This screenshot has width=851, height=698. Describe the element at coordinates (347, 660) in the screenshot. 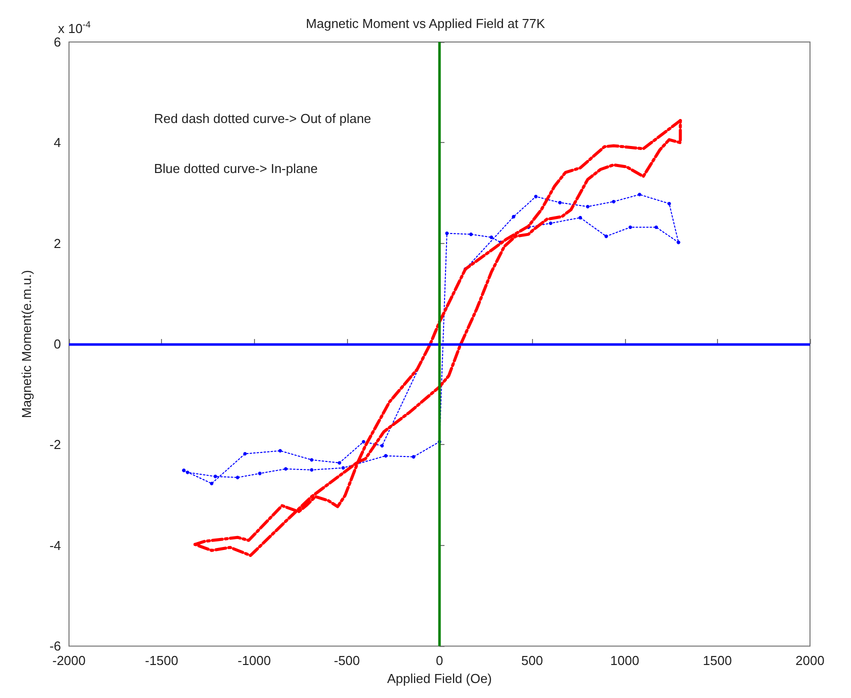

I see `x-tick-label: -500` at that location.